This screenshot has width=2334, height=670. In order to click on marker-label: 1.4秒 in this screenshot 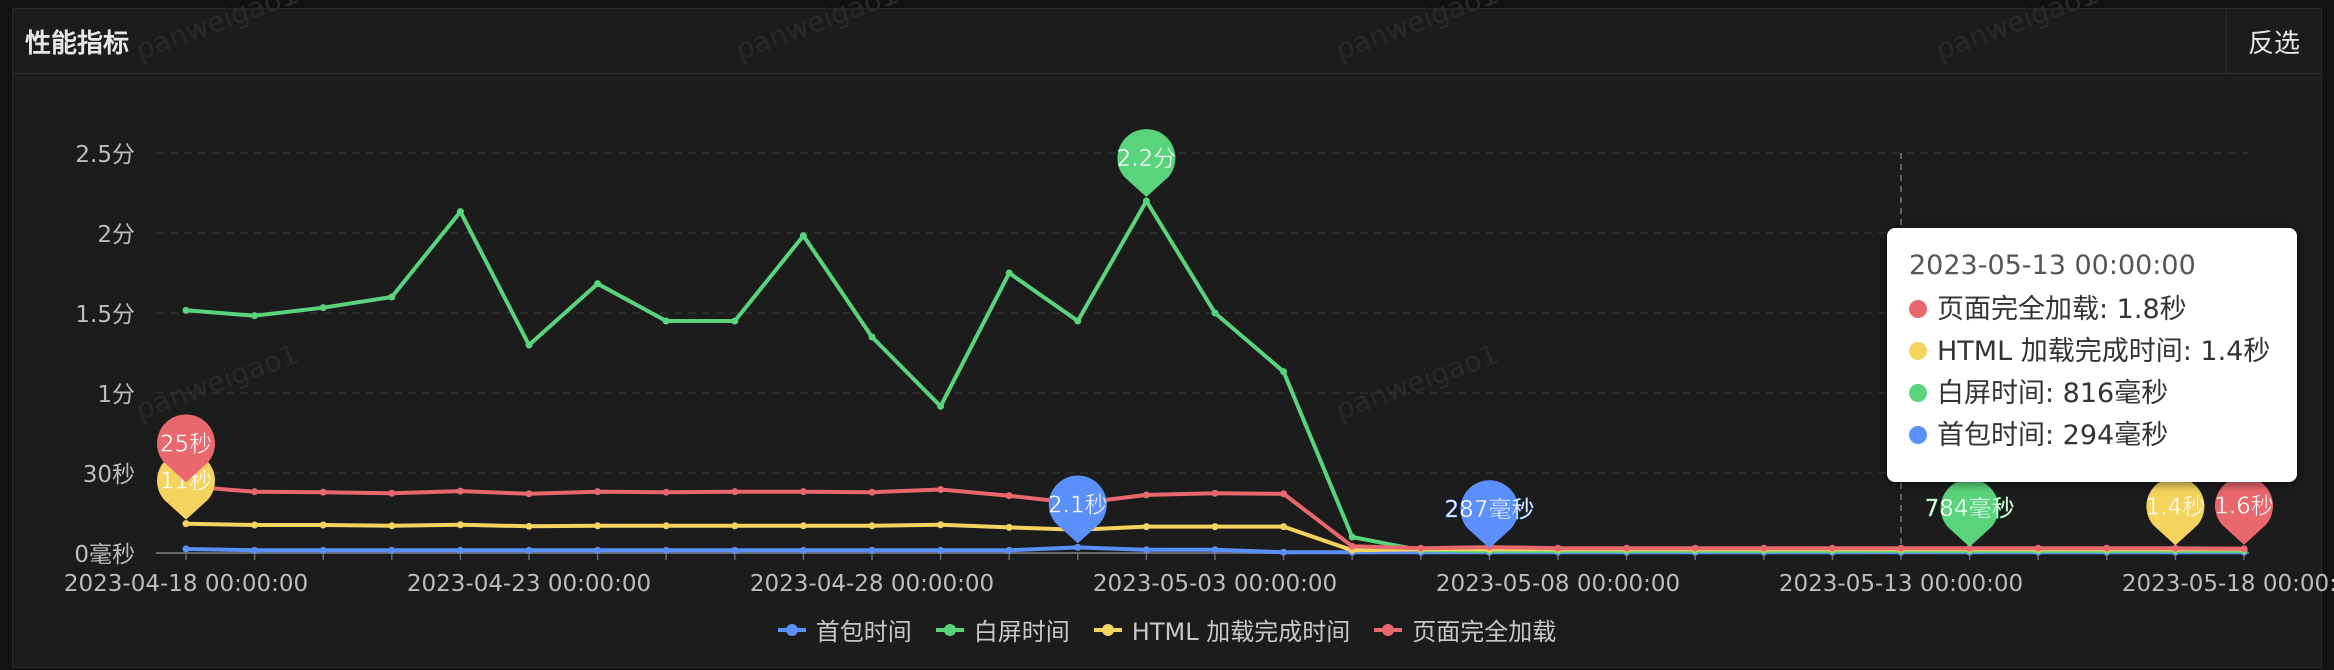, I will do `click(2176, 507)`.